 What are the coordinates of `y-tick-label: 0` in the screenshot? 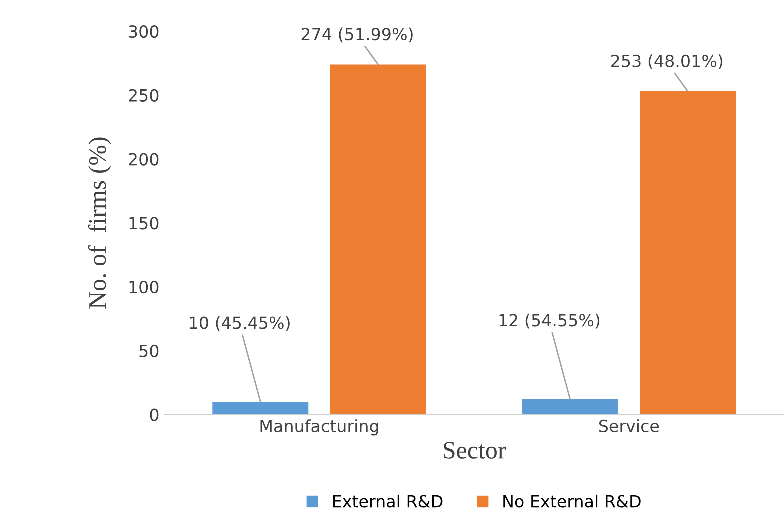 It's located at (154, 415).